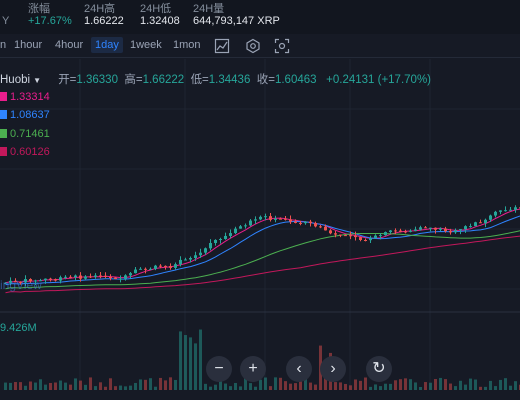  What do you see at coordinates (253, 46) in the screenshot?
I see `settings-icon` at bounding box center [253, 46].